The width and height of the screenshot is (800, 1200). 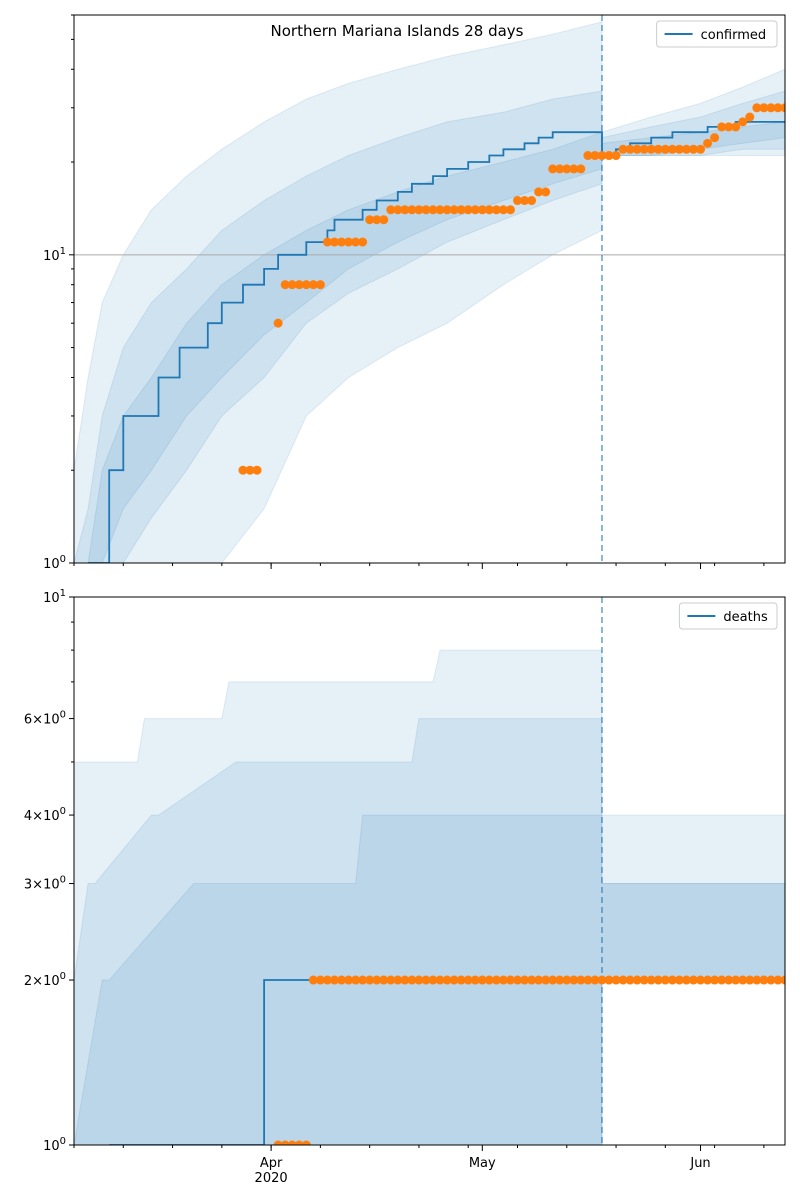 What do you see at coordinates (271, 1178) in the screenshot?
I see `x-tick-sublabel: 2020` at bounding box center [271, 1178].